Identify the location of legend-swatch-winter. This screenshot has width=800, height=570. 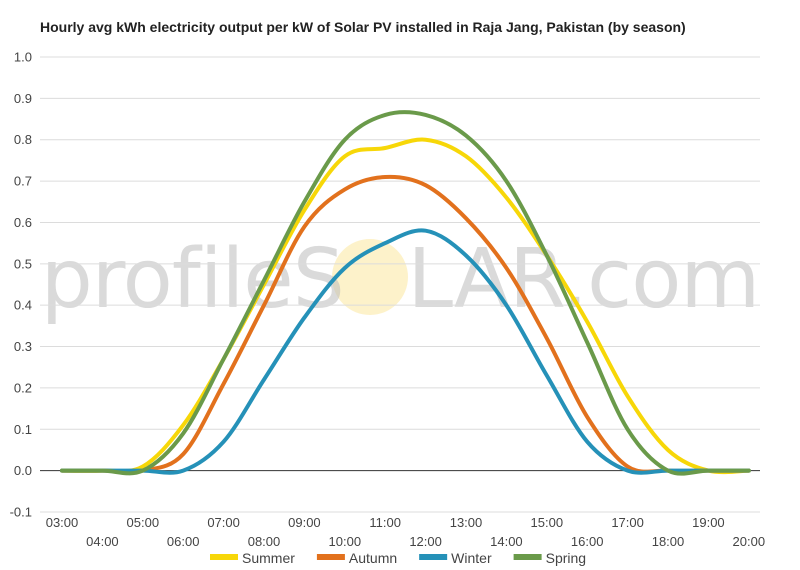
(433, 557).